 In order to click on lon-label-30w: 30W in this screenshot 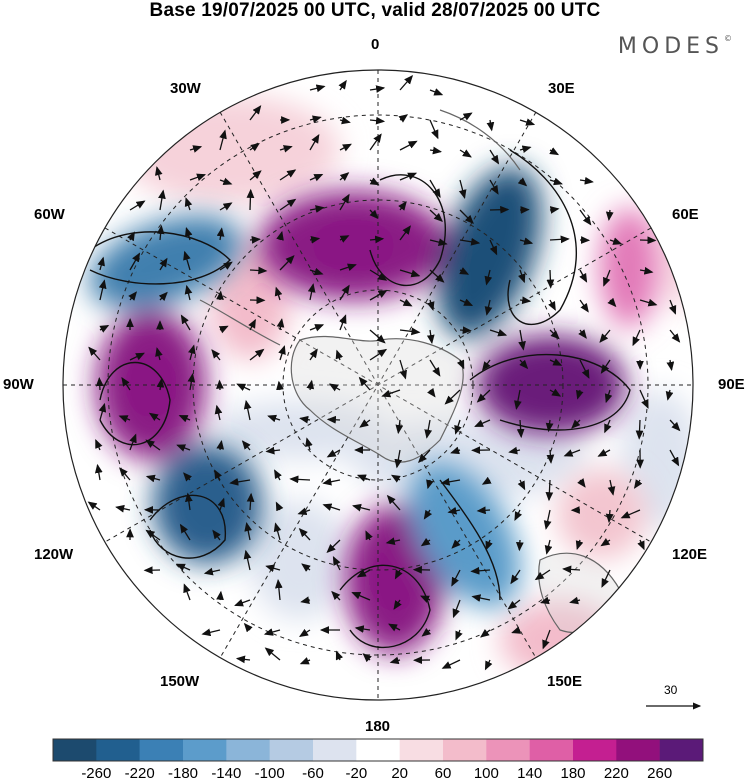, I will do `click(185, 88)`.